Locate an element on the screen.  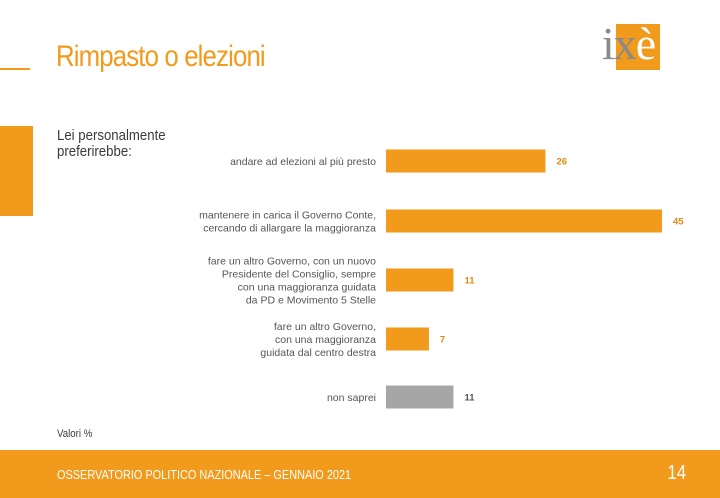
value-label-4: 7 is located at coordinates (442, 340).